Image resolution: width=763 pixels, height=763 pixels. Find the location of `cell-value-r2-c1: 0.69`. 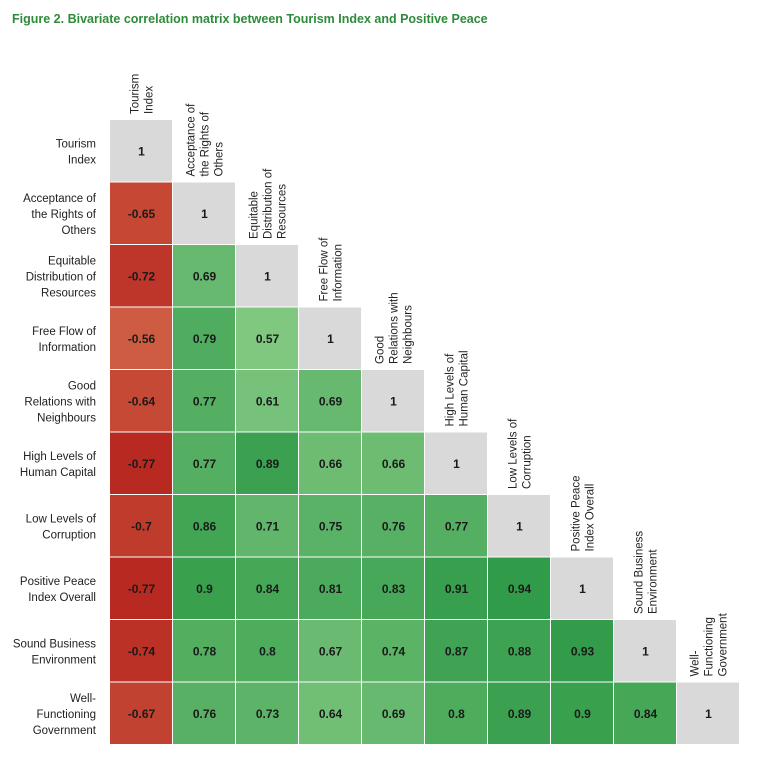

cell-value-r2-c1: 0.69 is located at coordinates (205, 276).